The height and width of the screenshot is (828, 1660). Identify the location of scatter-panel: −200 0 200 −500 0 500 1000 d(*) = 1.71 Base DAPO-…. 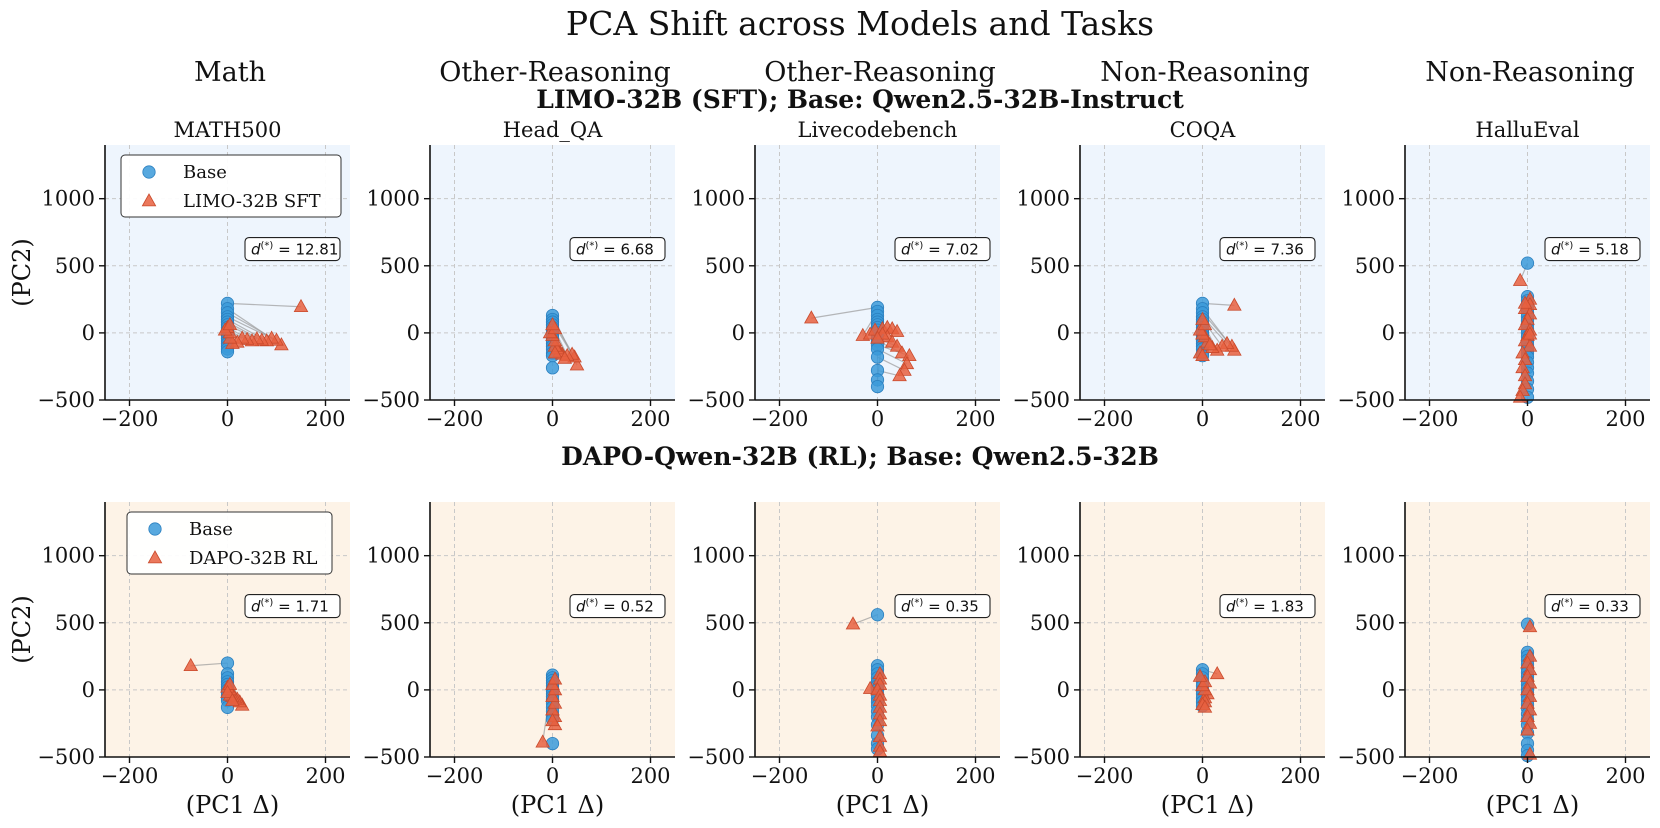
(179, 660).